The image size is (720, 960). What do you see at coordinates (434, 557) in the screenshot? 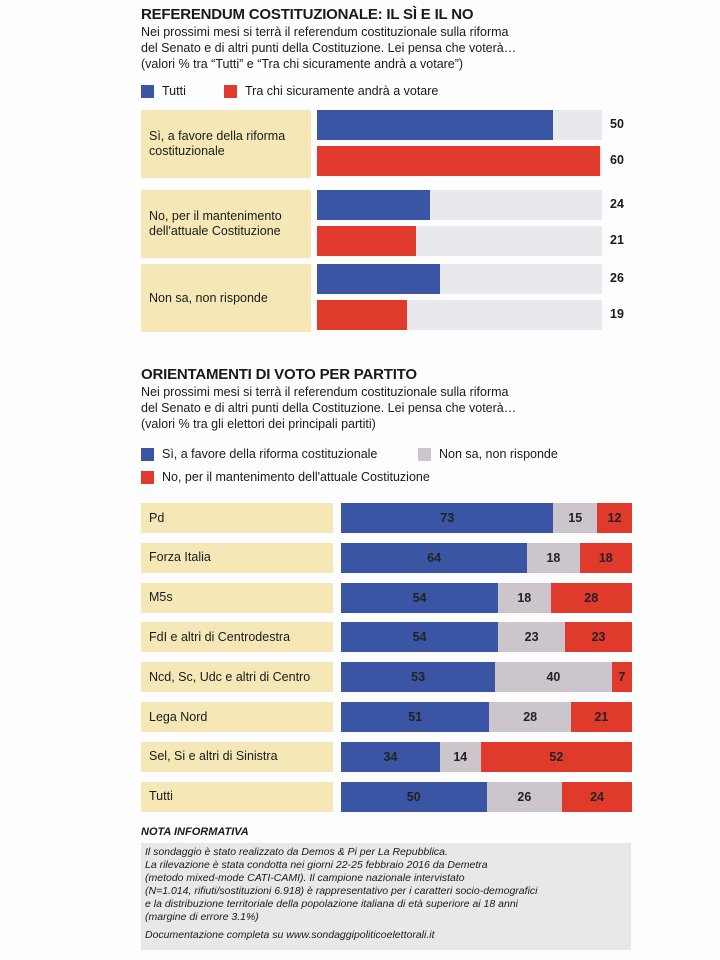
I see `seg-si: 64` at bounding box center [434, 557].